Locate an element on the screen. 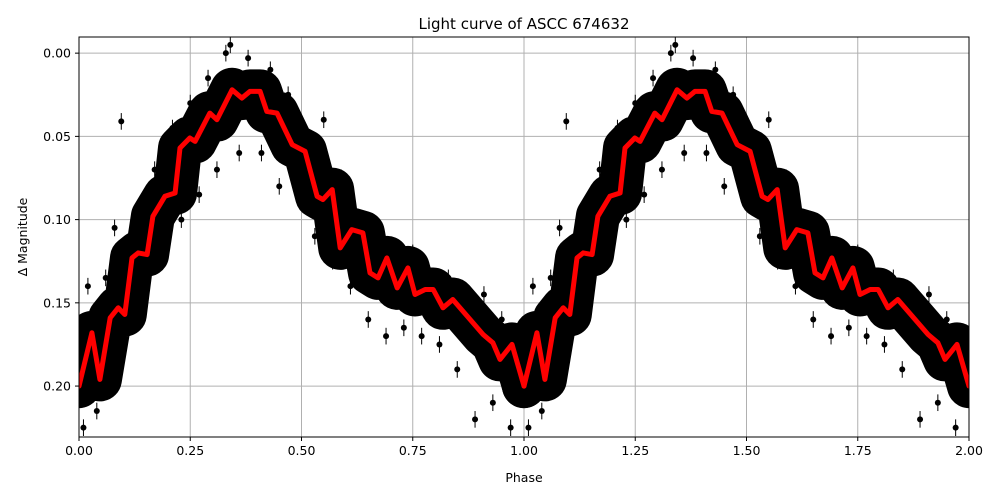 The width and height of the screenshot is (1000, 500). x-tick-label: 1.25 is located at coordinates (635, 450).